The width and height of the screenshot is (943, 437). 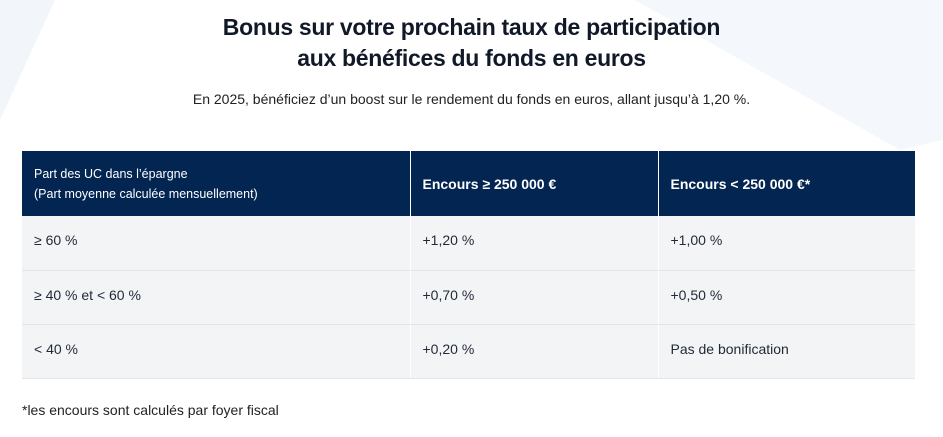 What do you see at coordinates (534, 297) in the screenshot?
I see `cell-bonus-high: +0,70 %` at bounding box center [534, 297].